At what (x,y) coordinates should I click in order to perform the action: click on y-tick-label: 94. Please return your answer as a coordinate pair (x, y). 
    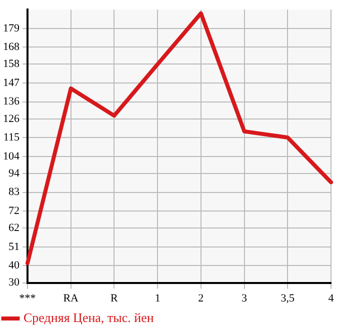
    Looking at the image, I should click on (14, 173).